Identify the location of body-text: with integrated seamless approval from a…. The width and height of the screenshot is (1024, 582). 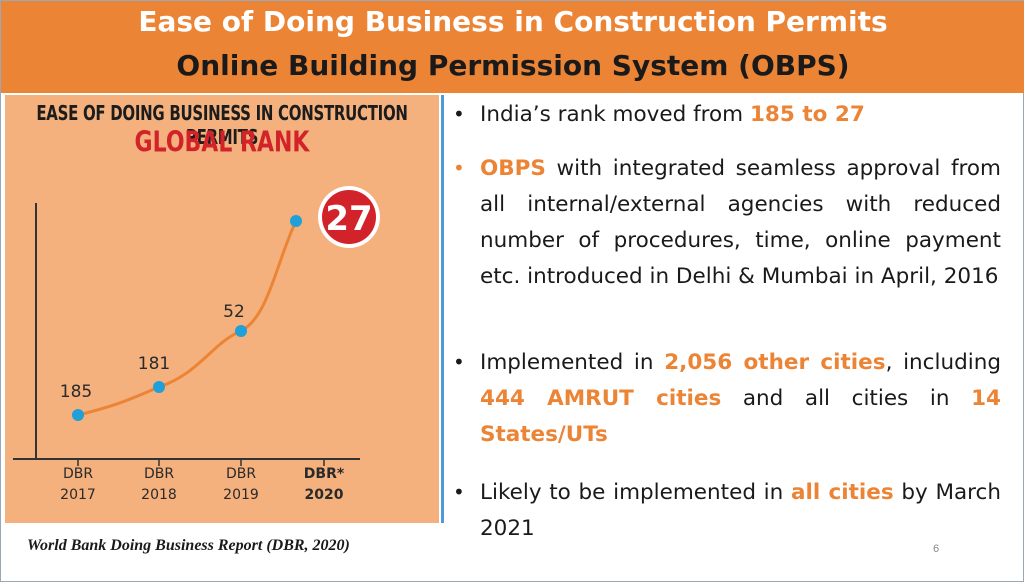
(740, 222).